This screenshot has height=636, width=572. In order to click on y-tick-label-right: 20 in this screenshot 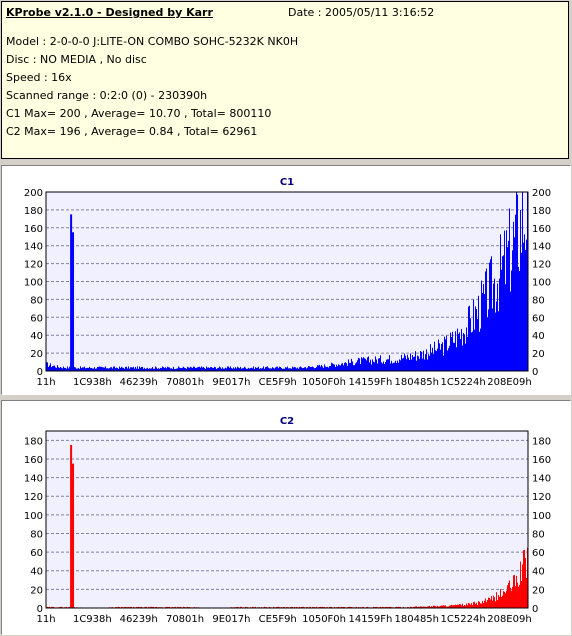, I will do `click(538, 590)`.